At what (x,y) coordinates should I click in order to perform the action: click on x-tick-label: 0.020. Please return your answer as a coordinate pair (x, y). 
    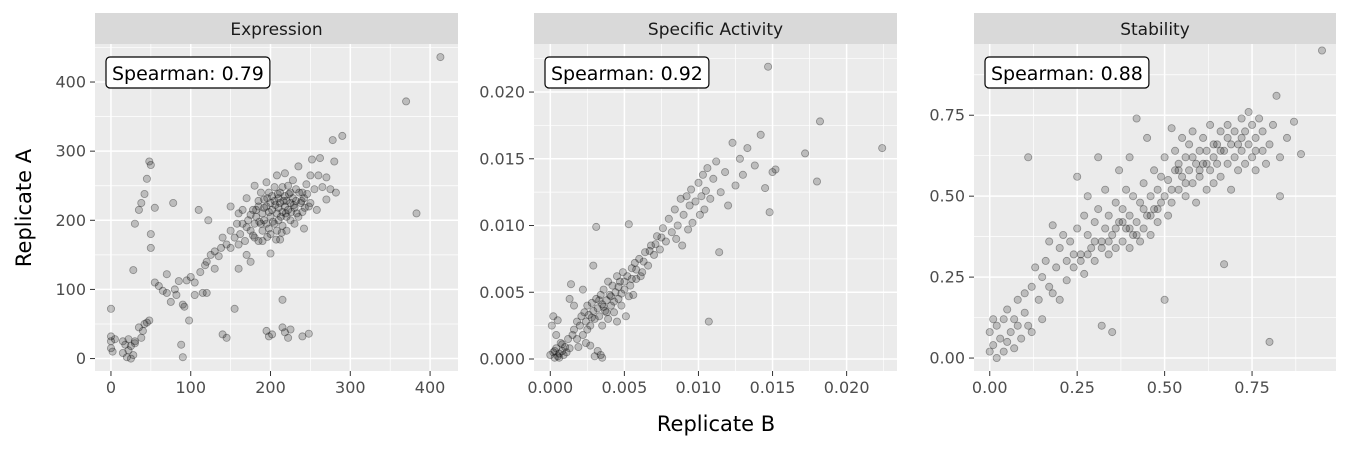
    Looking at the image, I should click on (847, 387).